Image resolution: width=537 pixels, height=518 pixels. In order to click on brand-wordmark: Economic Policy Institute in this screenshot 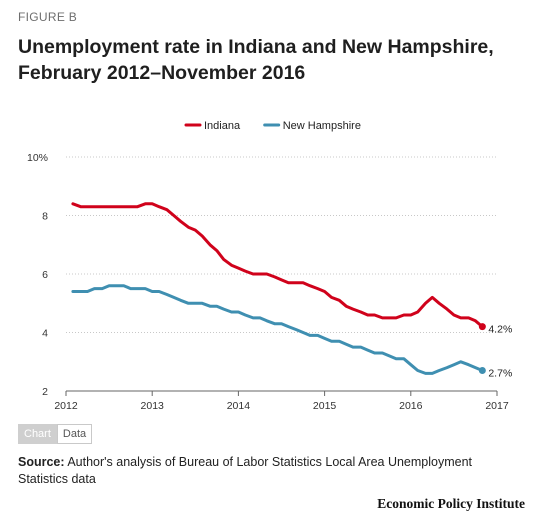, I will do `click(451, 503)`.